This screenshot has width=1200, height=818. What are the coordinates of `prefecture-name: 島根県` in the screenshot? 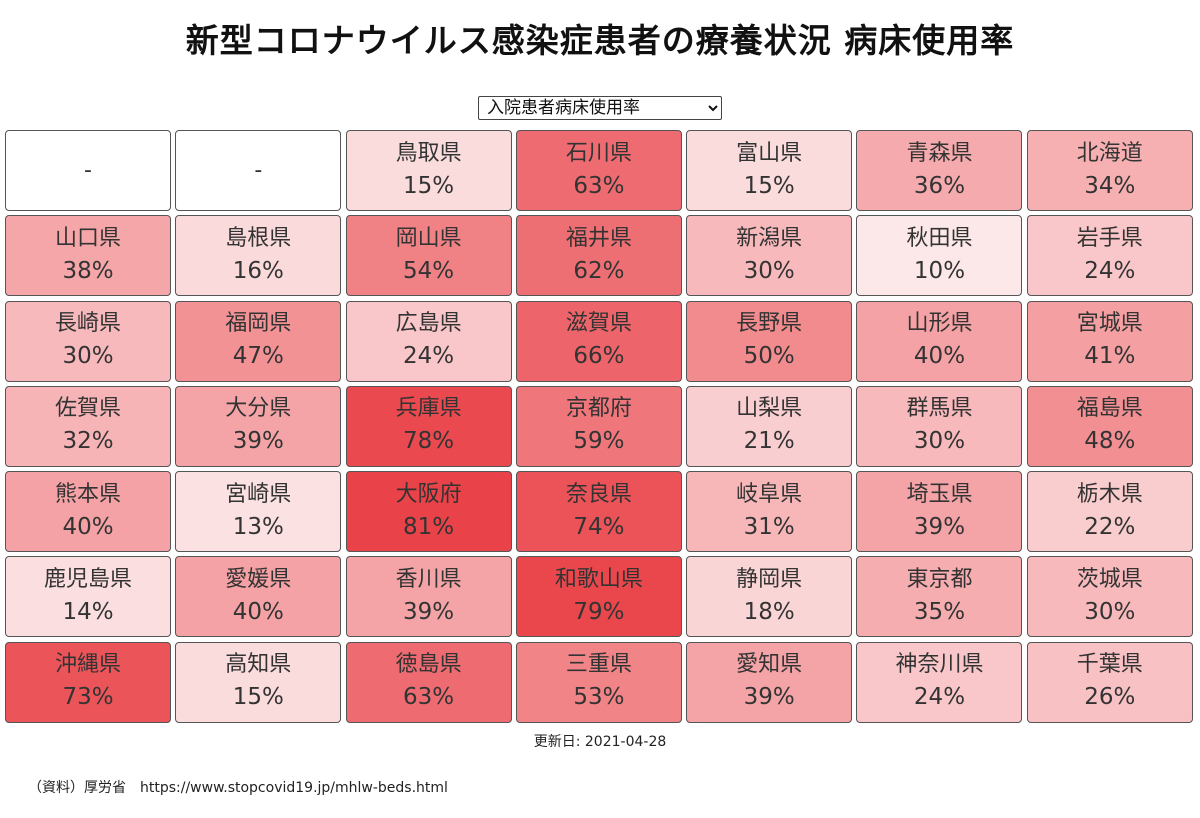 It's located at (258, 238).